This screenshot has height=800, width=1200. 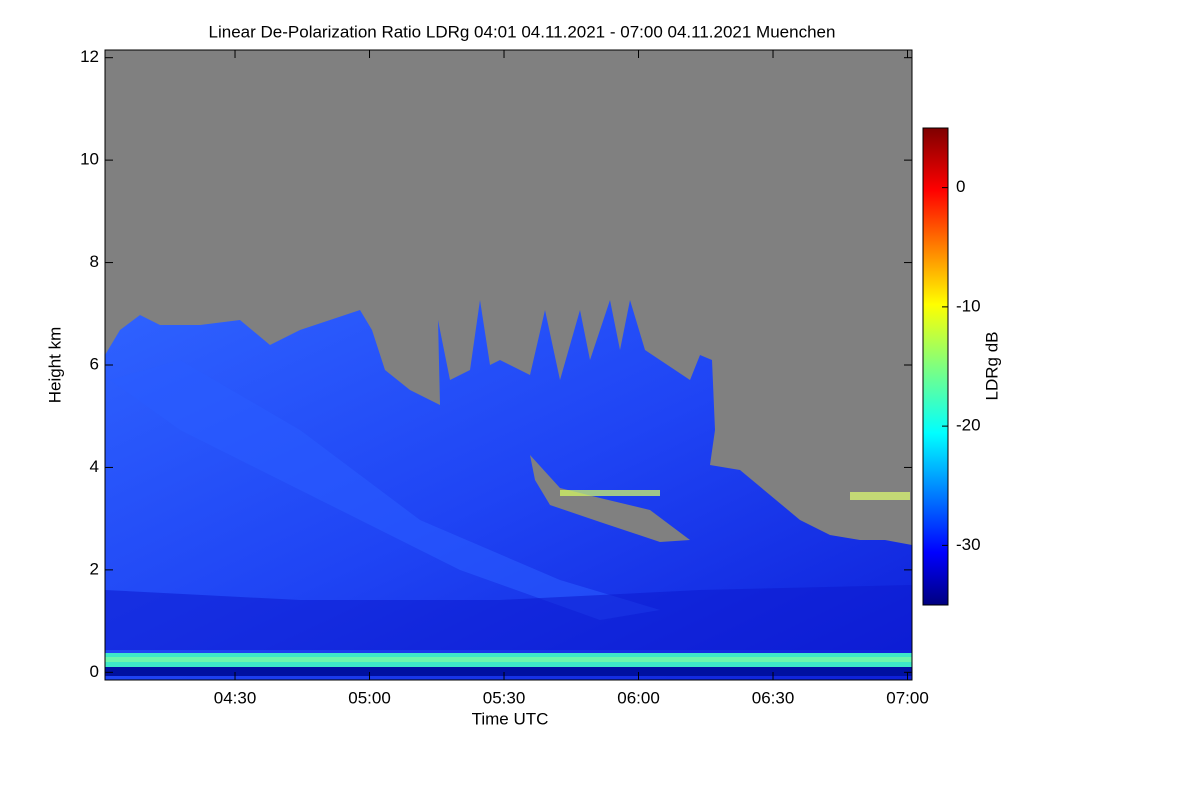 I want to click on x-tick-label: 06:30, so click(x=773, y=697).